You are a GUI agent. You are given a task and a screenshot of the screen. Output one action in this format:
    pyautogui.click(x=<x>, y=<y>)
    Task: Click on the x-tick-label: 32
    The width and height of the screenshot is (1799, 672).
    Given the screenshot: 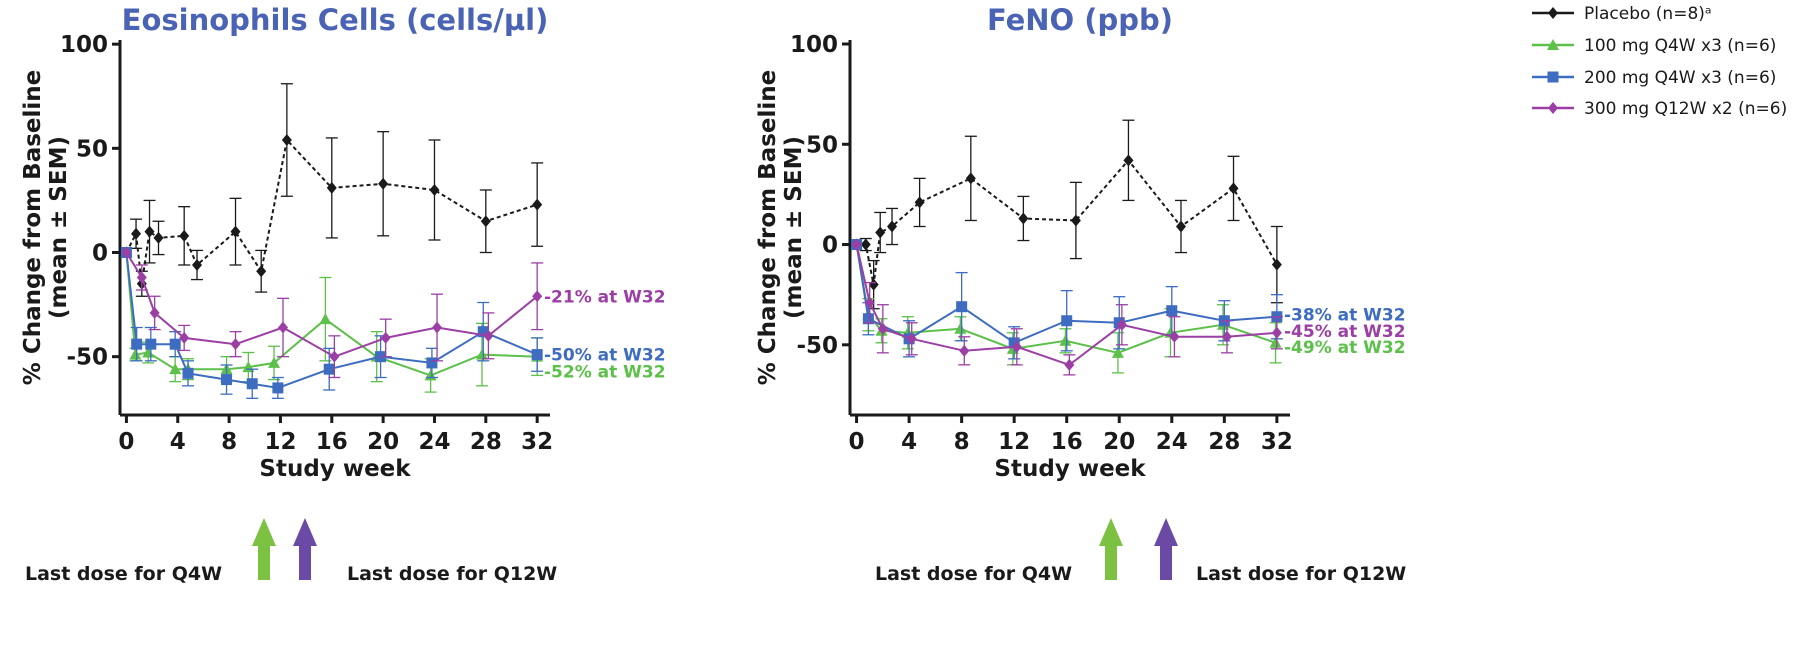 What is the action you would take?
    pyautogui.click(x=1277, y=442)
    